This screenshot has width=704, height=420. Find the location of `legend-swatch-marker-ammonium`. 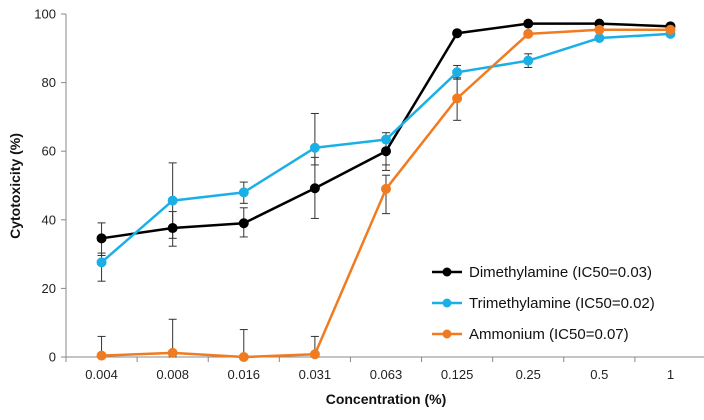

legend-swatch-marker-ammonium is located at coordinates (447, 334).